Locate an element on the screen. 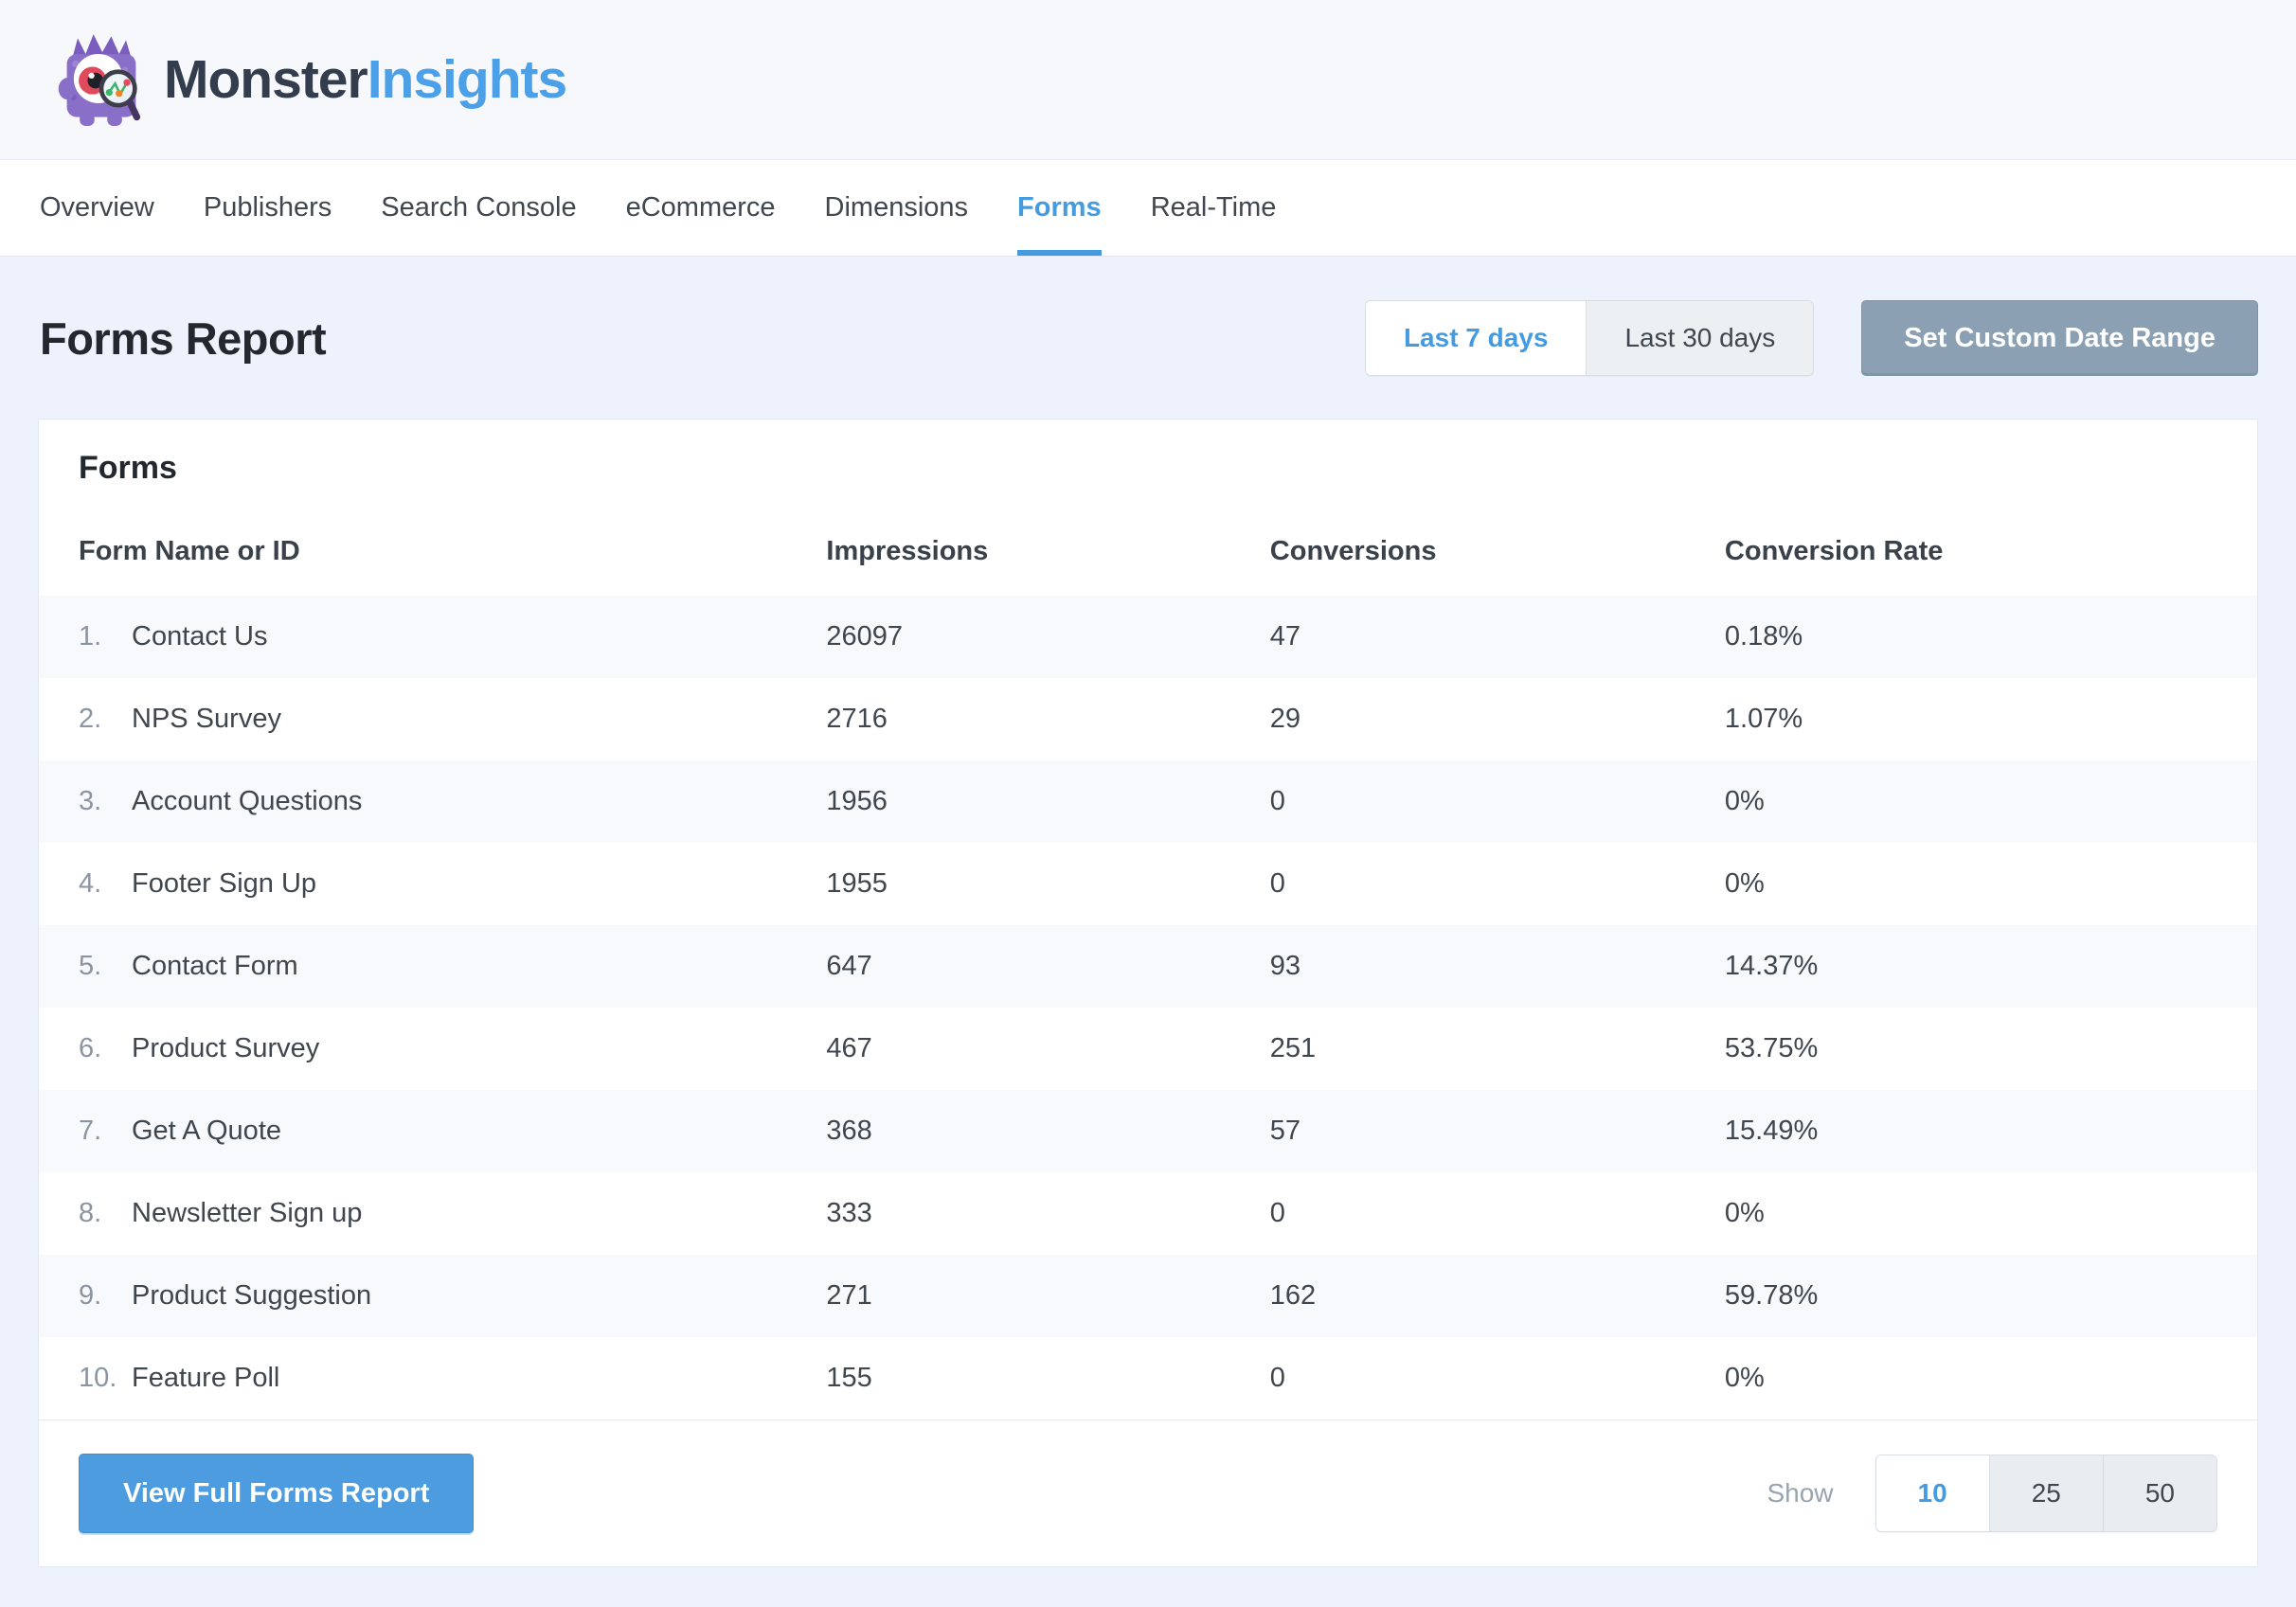 The width and height of the screenshot is (2296, 1607). table-row: 7. Get A Quote 368 57 15.49% is located at coordinates (1148, 1131).